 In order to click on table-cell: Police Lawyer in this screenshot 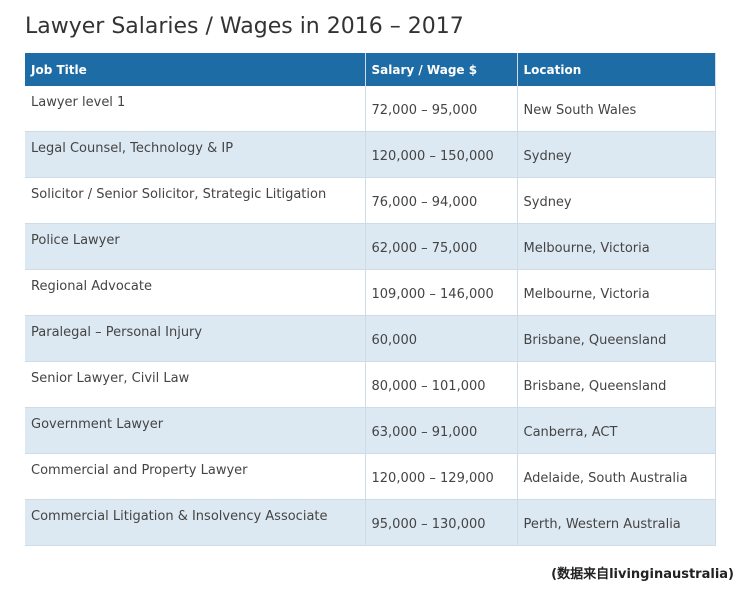, I will do `click(195, 246)`.